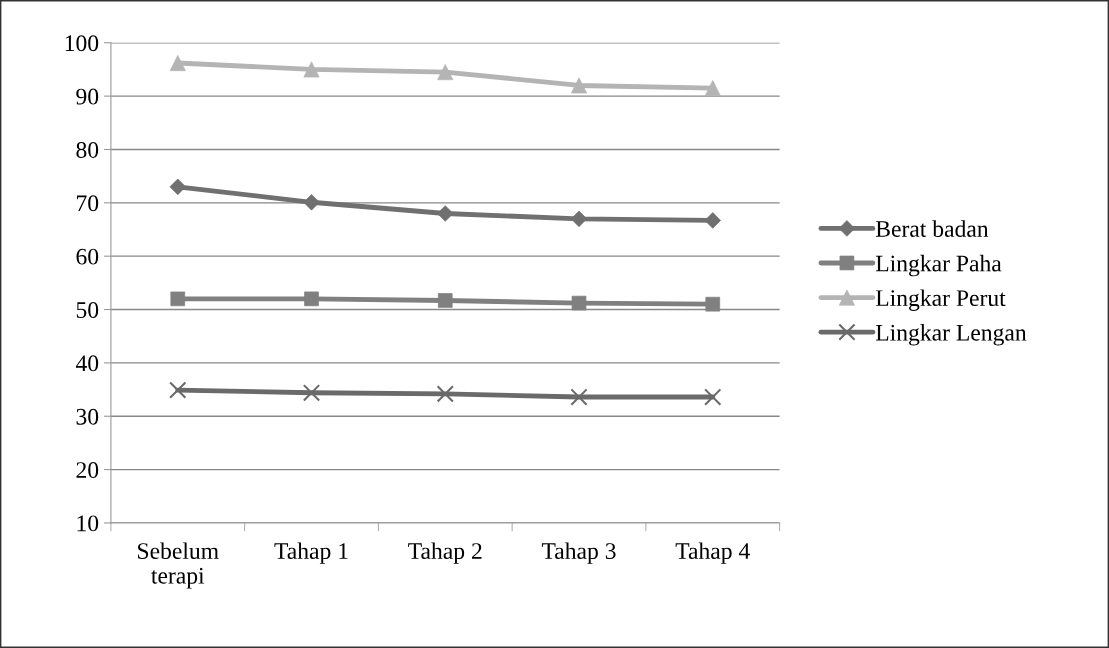  I want to click on y-tick-label: 50, so click(87, 310).